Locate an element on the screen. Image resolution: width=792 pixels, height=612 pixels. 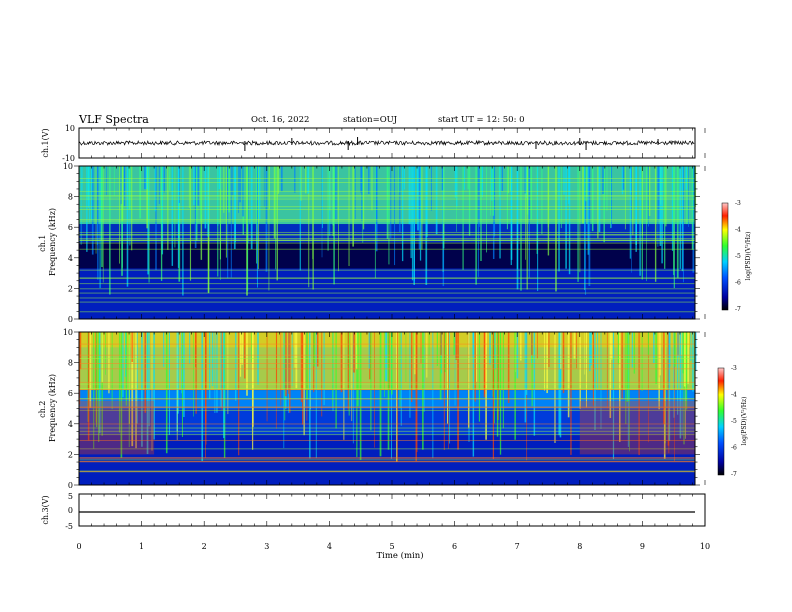
ch1-colorbar-tick: -4 is located at coordinates (738, 230).